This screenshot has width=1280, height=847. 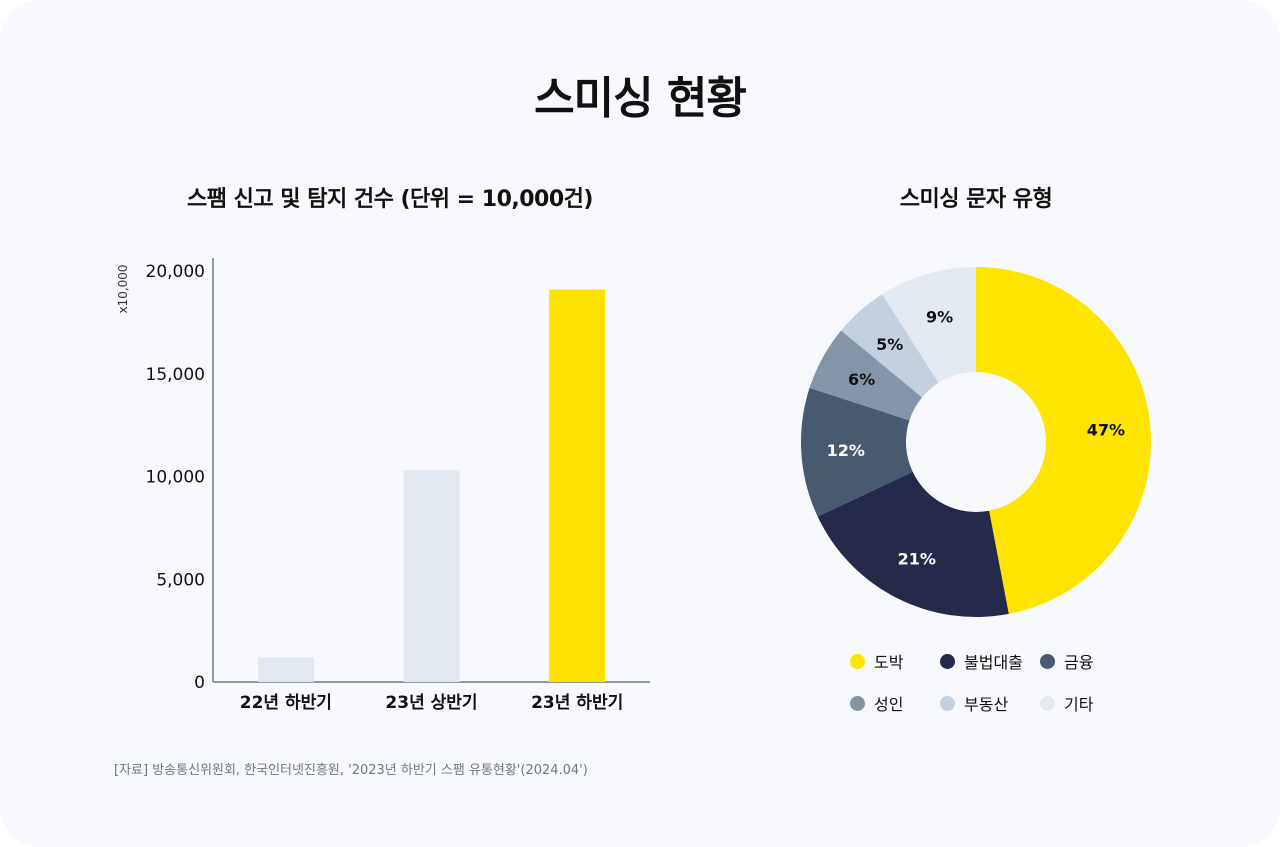 I want to click on legend-item: 기타, so click(x=1085, y=703).